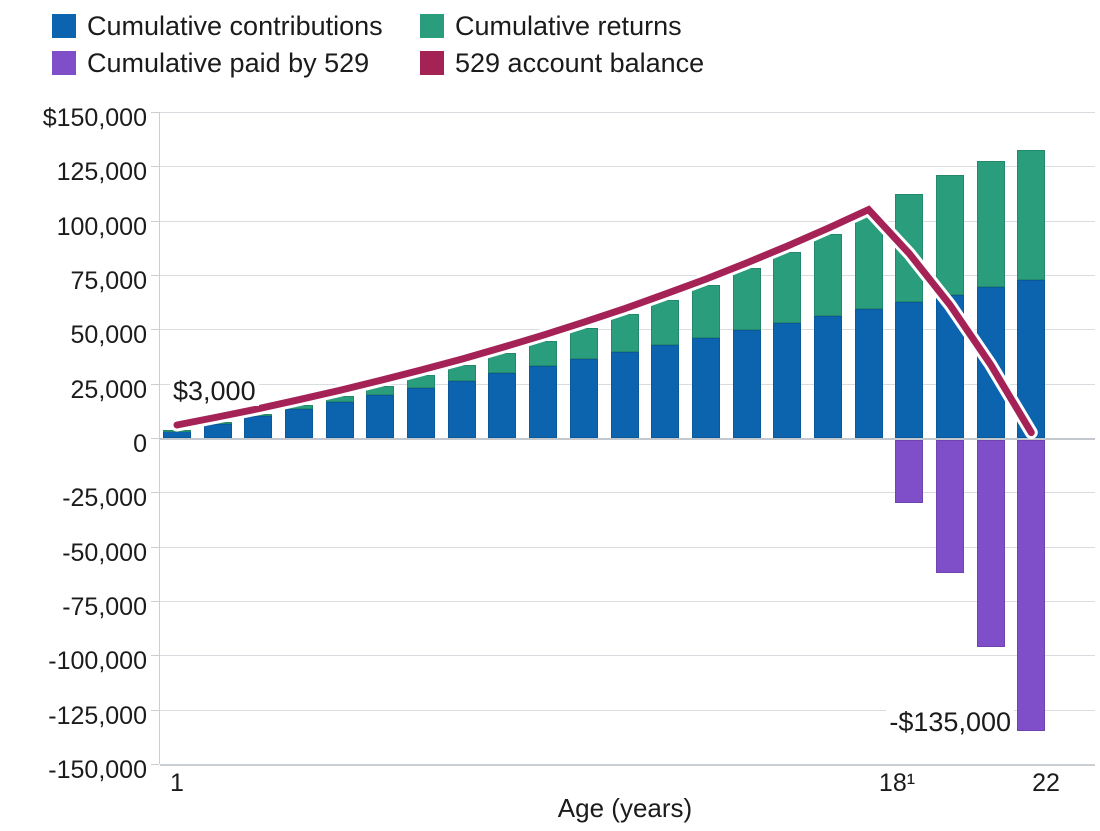  What do you see at coordinates (97, 770) in the screenshot?
I see `y-tick-label: -150,000` at bounding box center [97, 770].